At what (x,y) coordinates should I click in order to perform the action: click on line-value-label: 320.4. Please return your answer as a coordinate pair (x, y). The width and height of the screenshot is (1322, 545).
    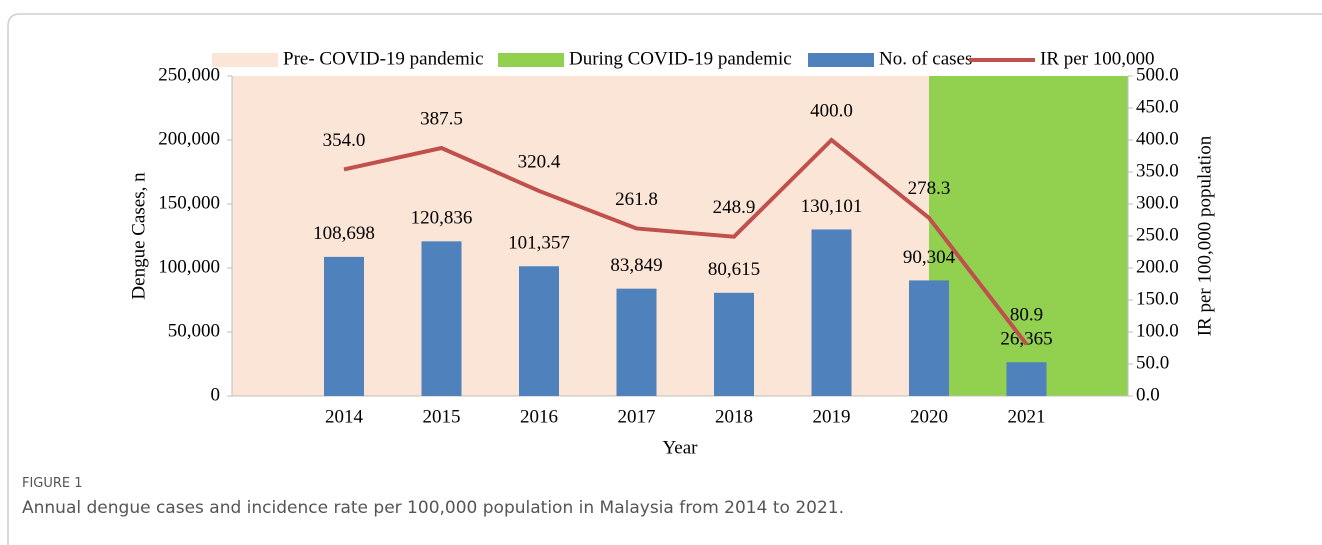
    Looking at the image, I should click on (539, 161).